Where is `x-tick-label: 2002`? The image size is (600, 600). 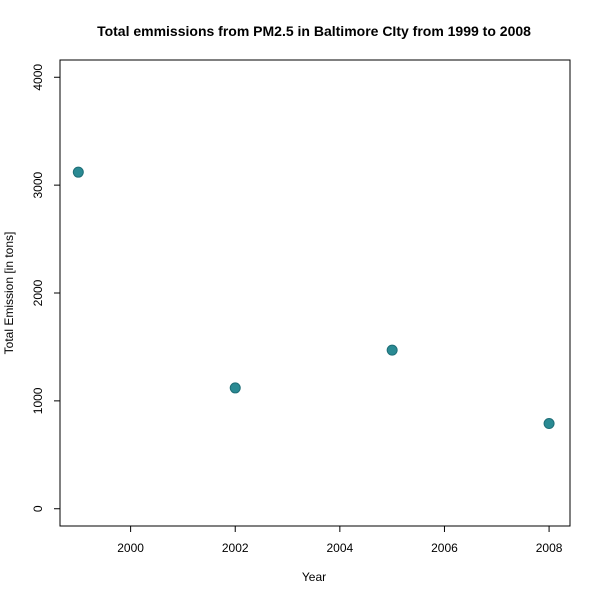 x-tick-label: 2002 is located at coordinates (235, 548).